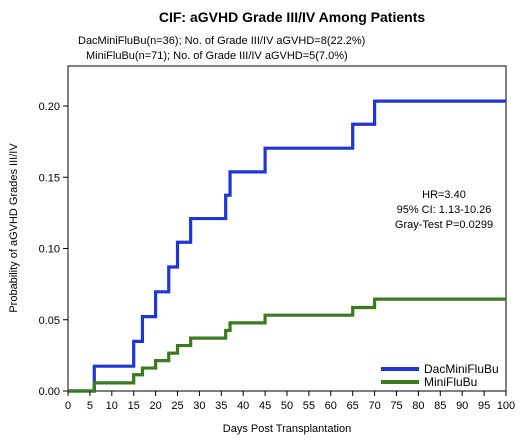  What do you see at coordinates (444, 210) in the screenshot?
I see `confidence-interval: 95% CI: 1.13-10.26` at bounding box center [444, 210].